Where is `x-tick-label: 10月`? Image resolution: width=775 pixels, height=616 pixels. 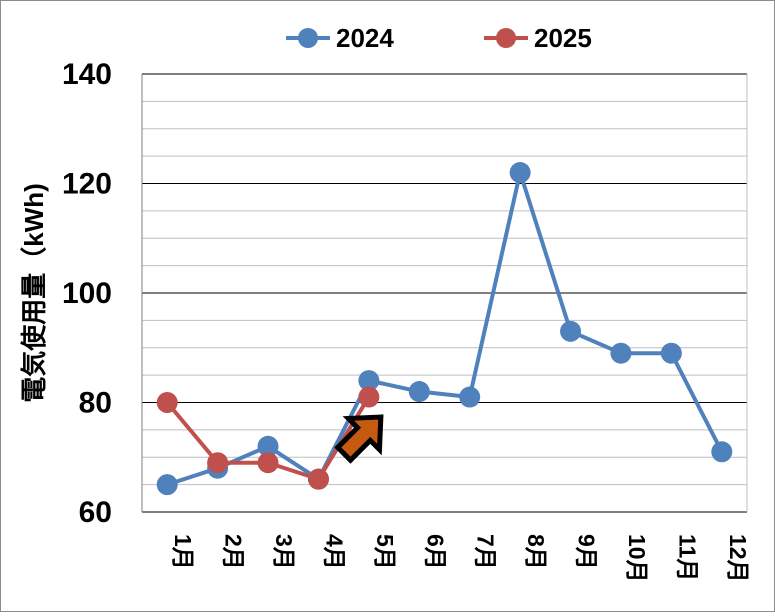
x-tick-label: 10月 is located at coordinates (637, 558).